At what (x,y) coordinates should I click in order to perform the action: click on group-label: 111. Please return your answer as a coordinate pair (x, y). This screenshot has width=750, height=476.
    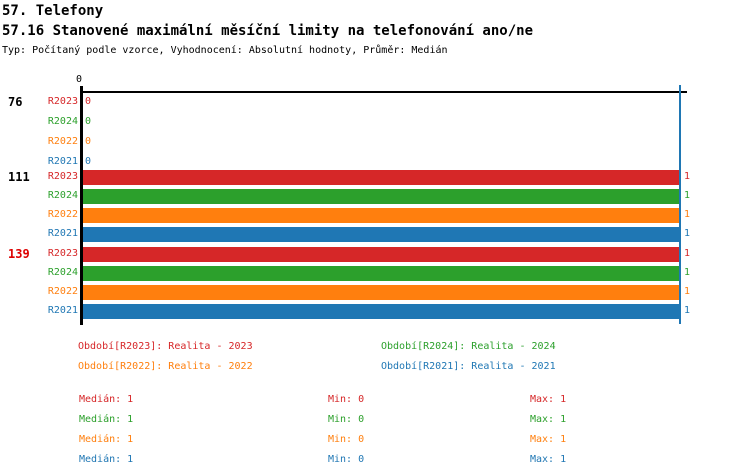
    Looking at the image, I should click on (19, 177).